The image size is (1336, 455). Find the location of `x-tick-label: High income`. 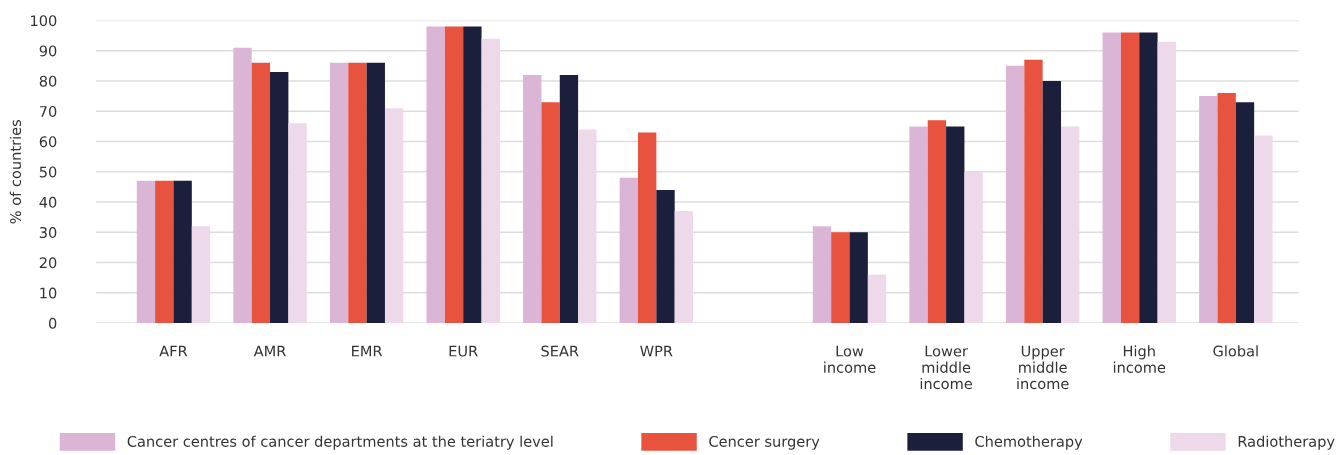

x-tick-label: High income is located at coordinates (1139, 359).